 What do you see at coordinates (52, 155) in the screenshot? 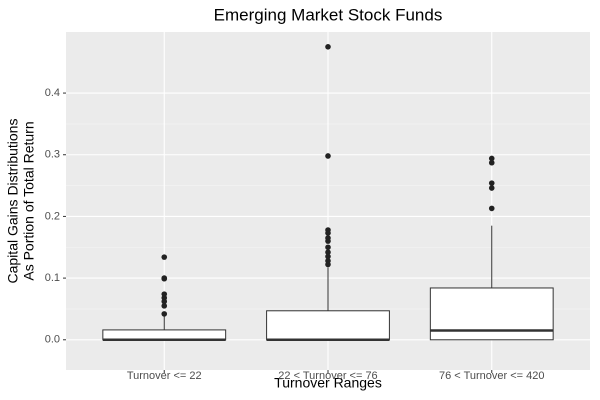
I see `y-tick-label: 0.3` at bounding box center [52, 155].